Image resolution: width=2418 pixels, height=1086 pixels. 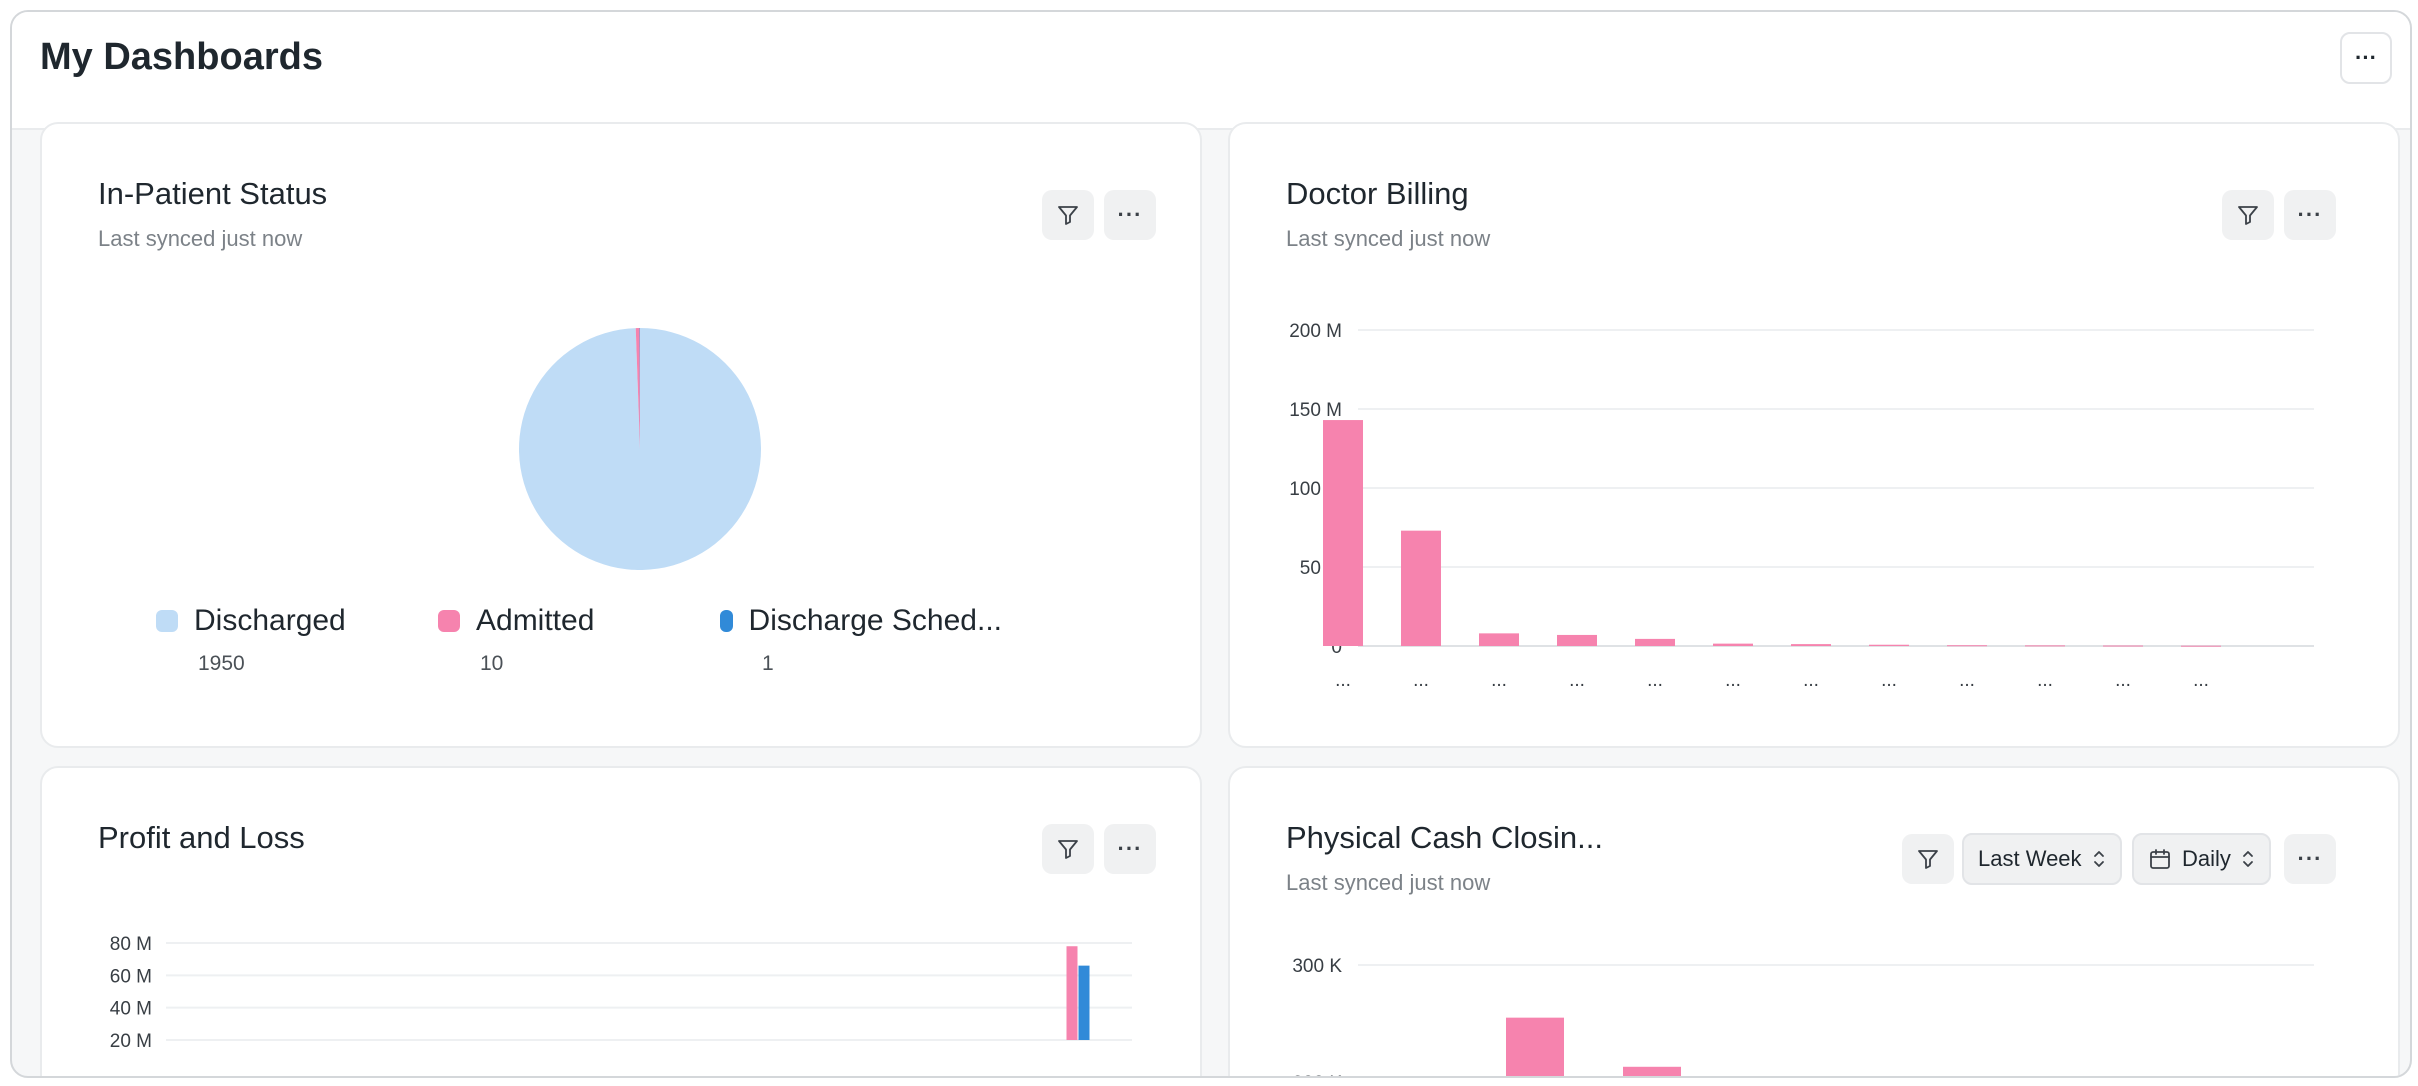 I want to click on interval-value: Daily, so click(x=2206, y=858).